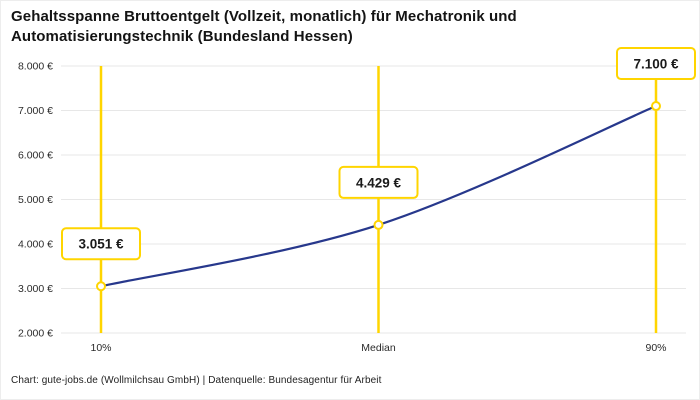 The height and width of the screenshot is (400, 700). Describe the element at coordinates (35, 200) in the screenshot. I see `y-axis-tick-label: 5.000 €` at that location.